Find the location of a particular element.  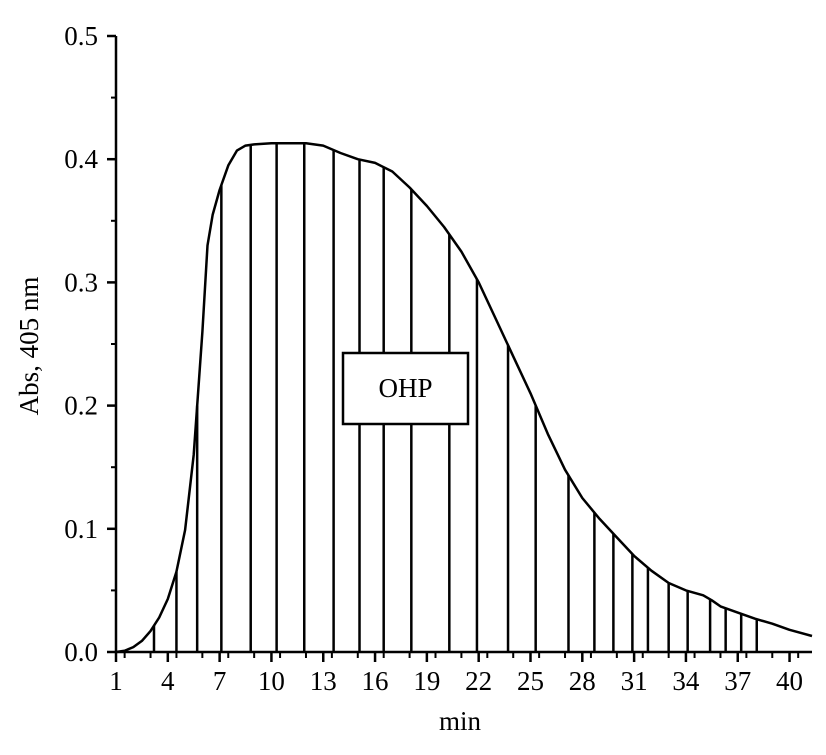

y-ticks: 0.0 0.1 0.2 0.3 0.4 0.5 is located at coordinates (90, 344).